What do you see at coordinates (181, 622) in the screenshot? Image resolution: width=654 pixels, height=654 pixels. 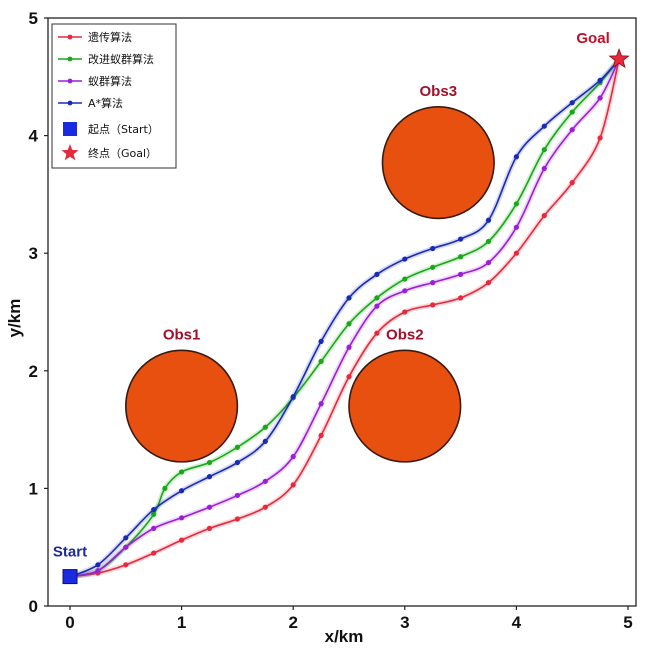 I see `x-tick-label: 1` at bounding box center [181, 622].